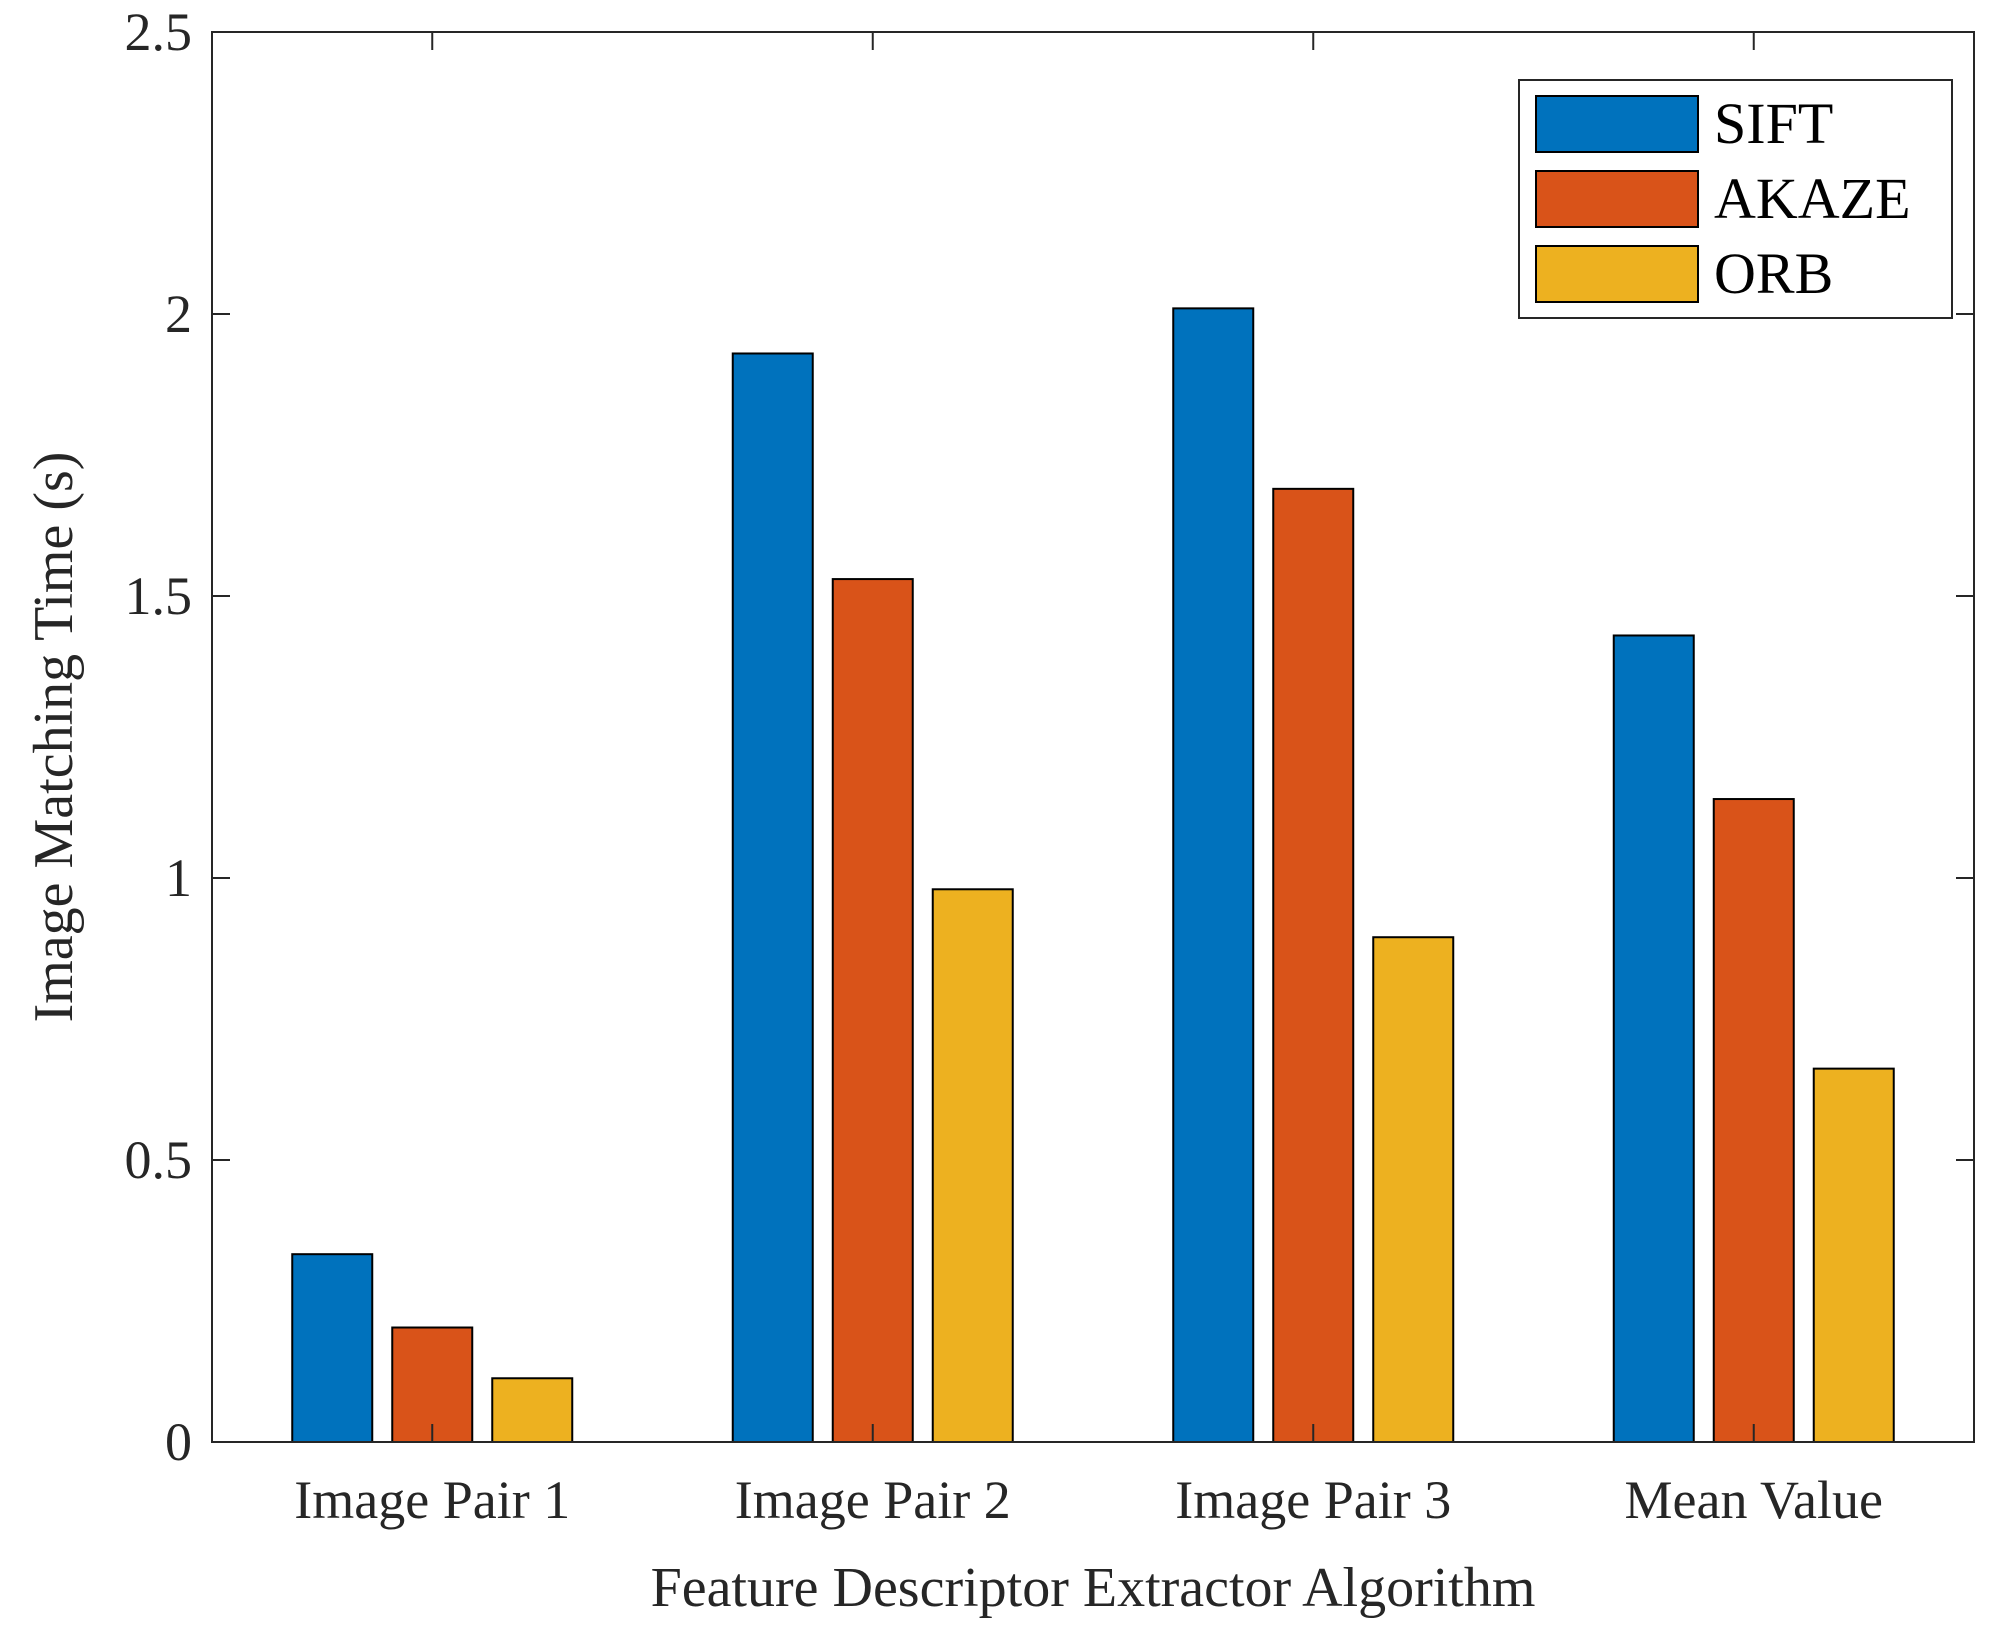  I want to click on y-tick-label: 1.5, so click(159, 596).